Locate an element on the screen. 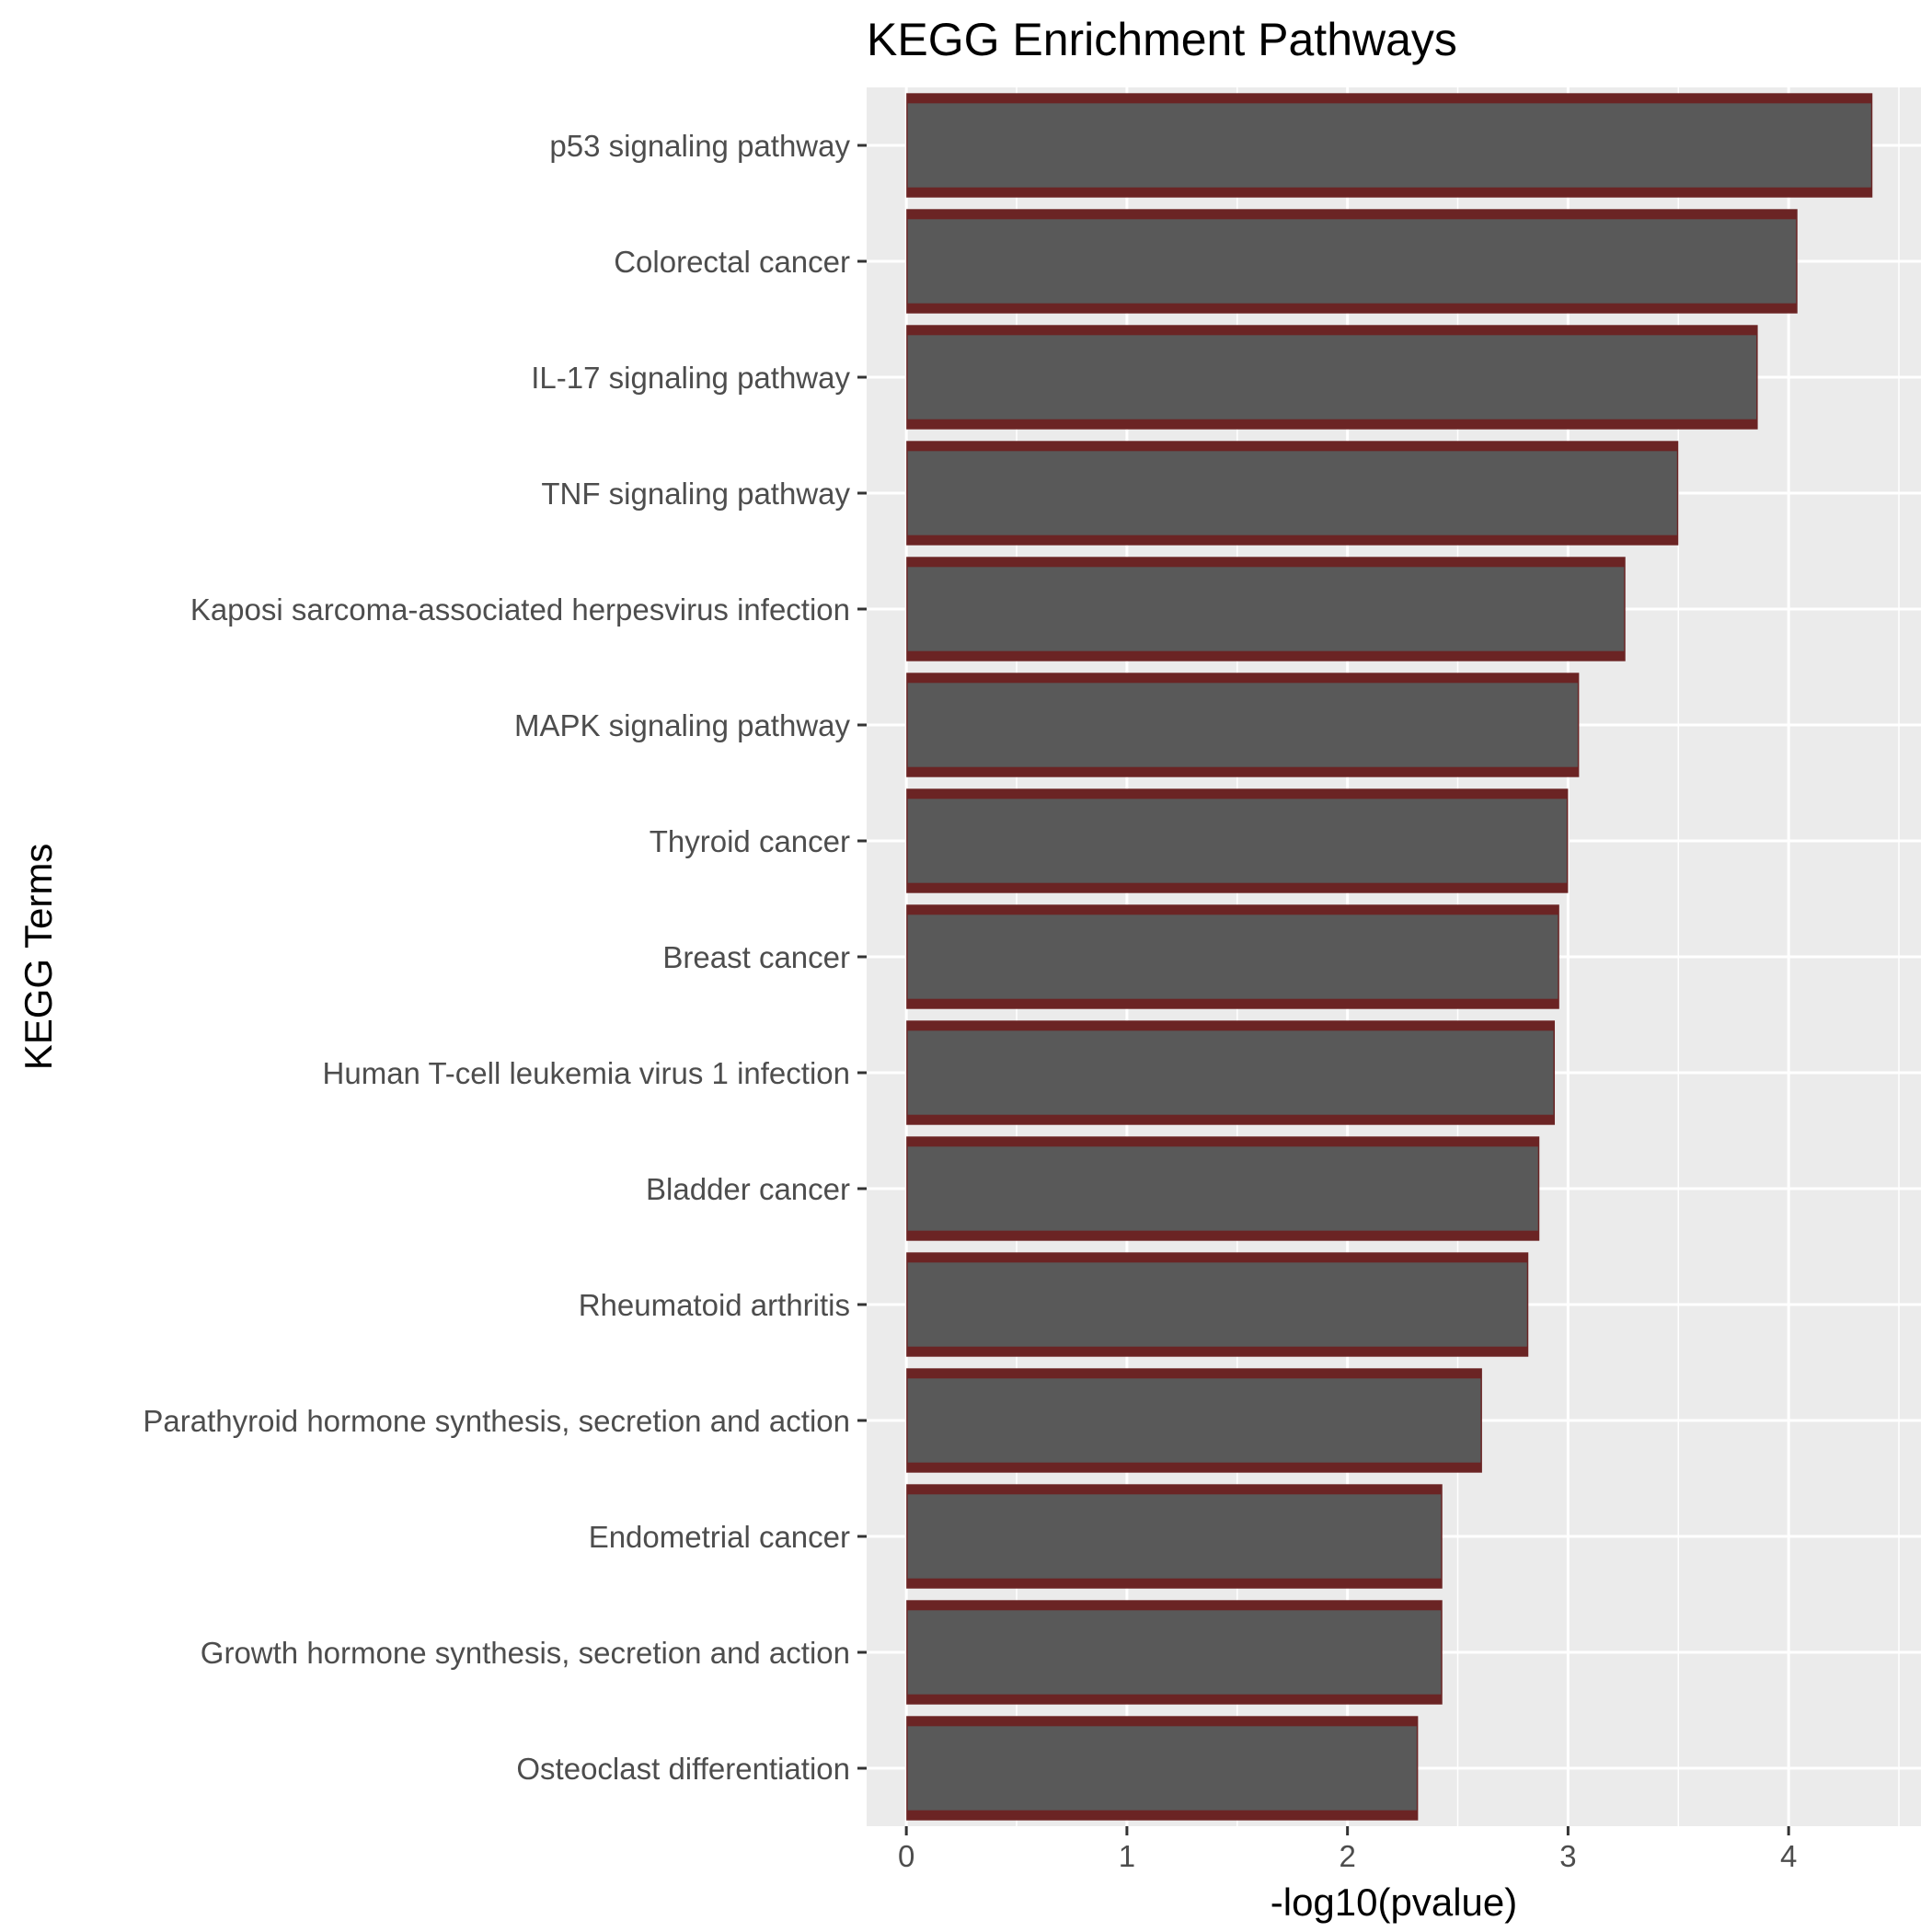  y-tick-label: Thyroid cancer is located at coordinates (750, 841).